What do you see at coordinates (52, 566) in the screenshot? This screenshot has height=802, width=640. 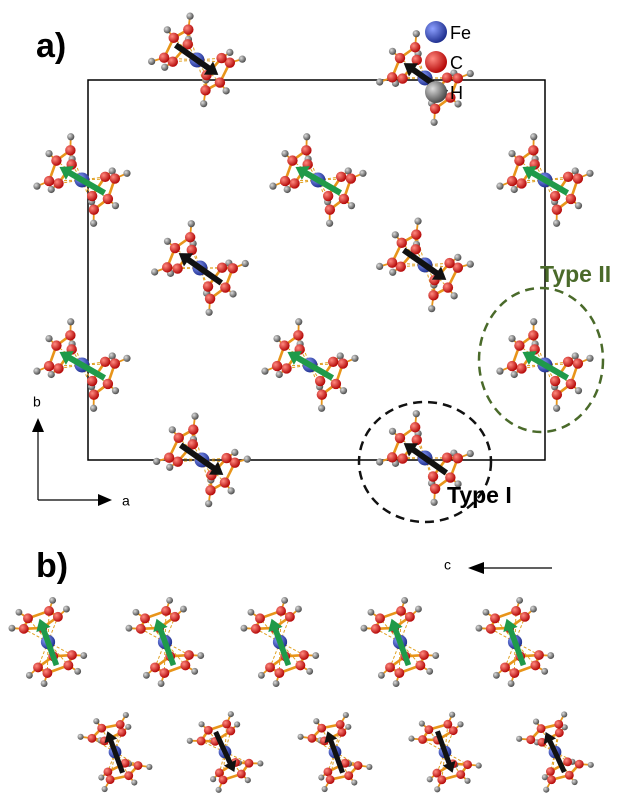 I see `panel-label: b)` at bounding box center [52, 566].